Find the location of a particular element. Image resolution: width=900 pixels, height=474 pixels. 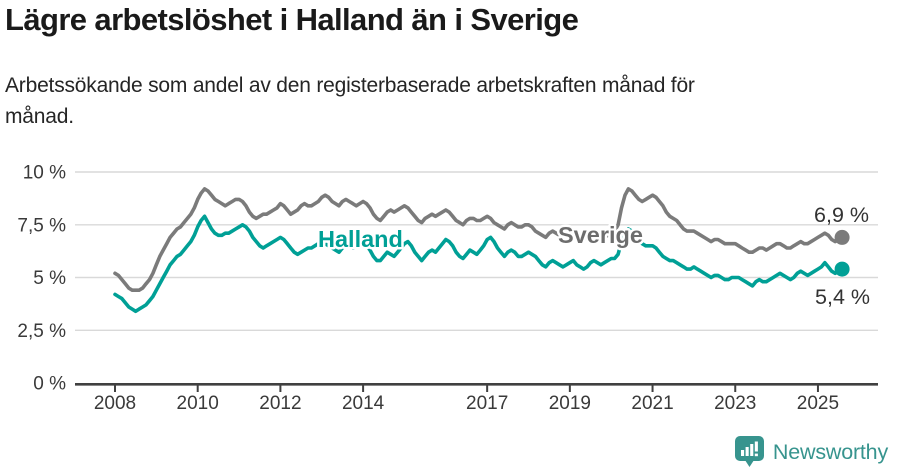

y-axis-tick-label: 10 % is located at coordinates (44, 173).